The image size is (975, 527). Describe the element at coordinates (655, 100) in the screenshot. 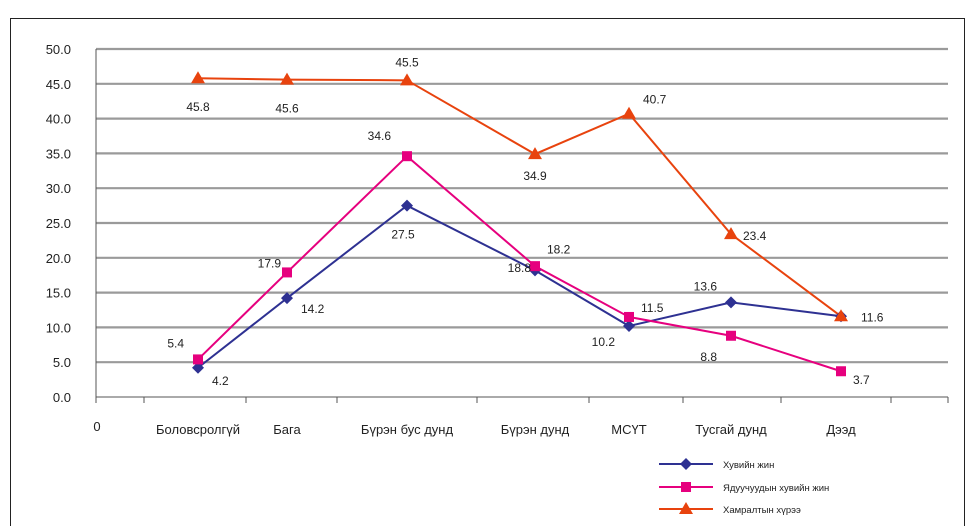

I see `data-label: 40.7` at that location.